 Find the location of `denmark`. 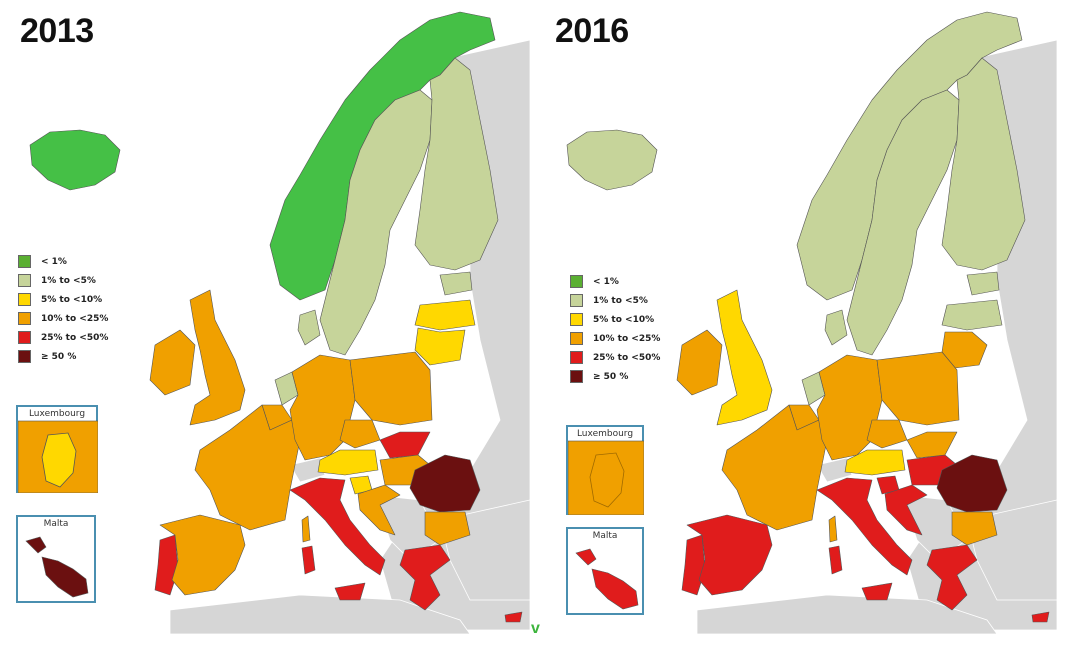

denmark is located at coordinates (836, 327).